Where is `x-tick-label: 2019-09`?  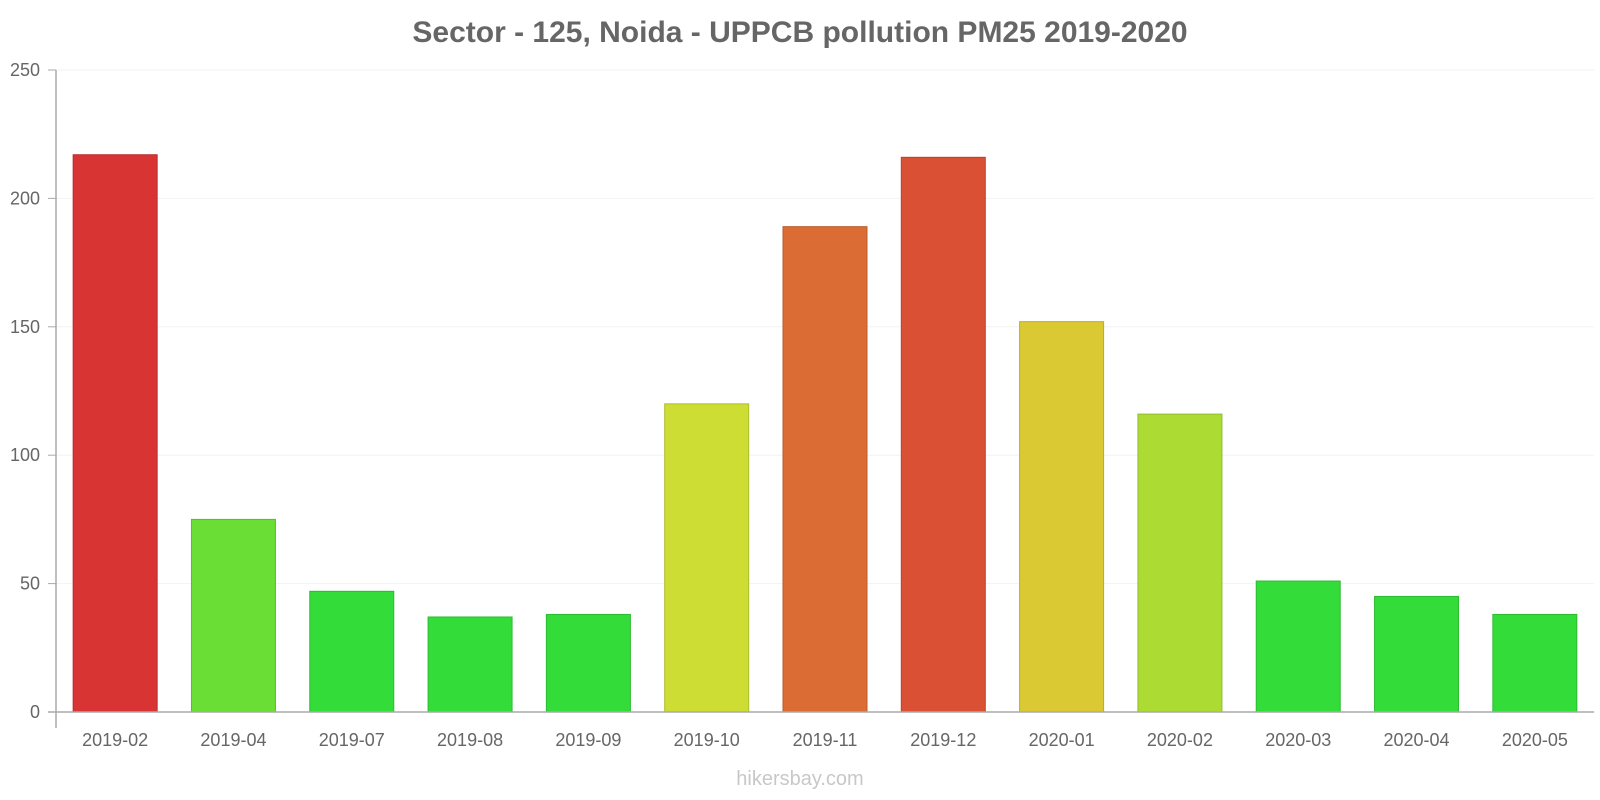 x-tick-label: 2019-09 is located at coordinates (588, 740).